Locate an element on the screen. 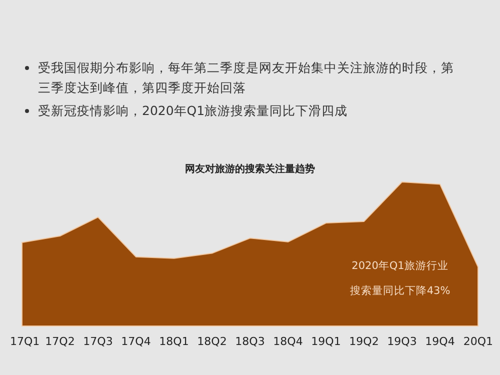  x-tick-label: 19Q2 is located at coordinates (364, 341).